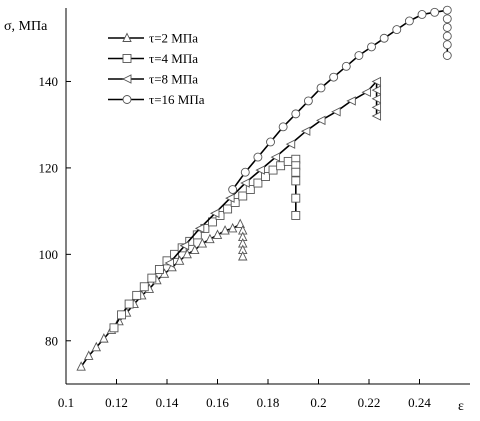 This screenshot has width=480, height=421. I want to click on y-tick-label: 80, so click(51, 340).